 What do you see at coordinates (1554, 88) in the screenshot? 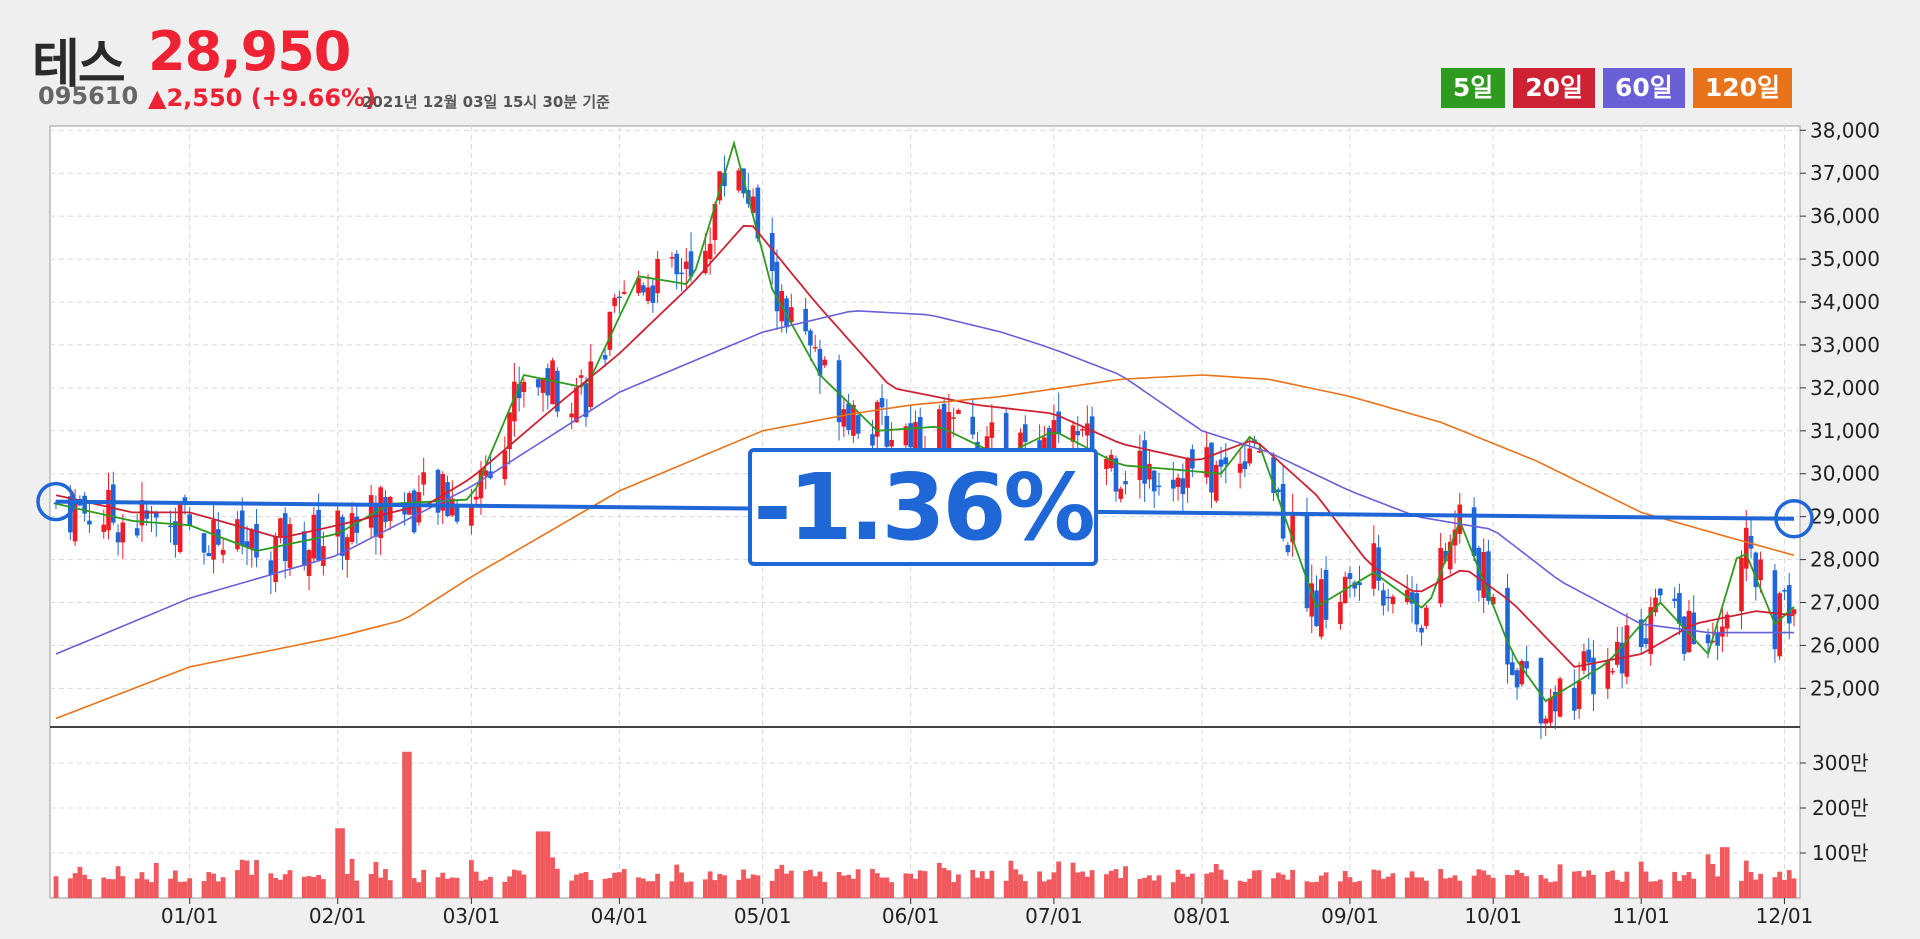
I see `legend-ma20: 20일` at bounding box center [1554, 88].